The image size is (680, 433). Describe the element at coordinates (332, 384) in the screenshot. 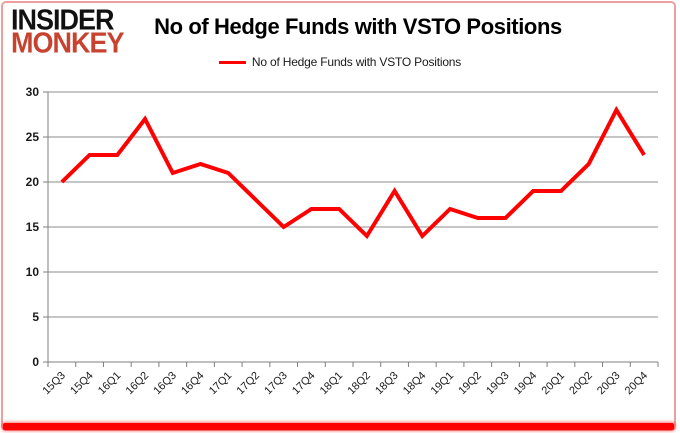

I see `x-axis-tick-label: 18Q1` at that location.